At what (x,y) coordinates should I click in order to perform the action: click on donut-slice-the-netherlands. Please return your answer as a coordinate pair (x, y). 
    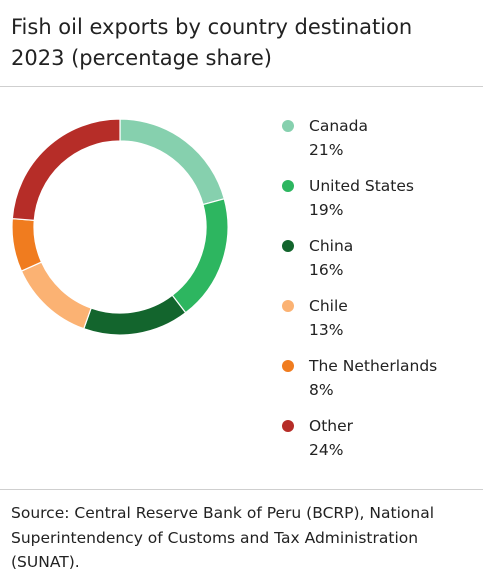
    Looking at the image, I should click on (27, 244).